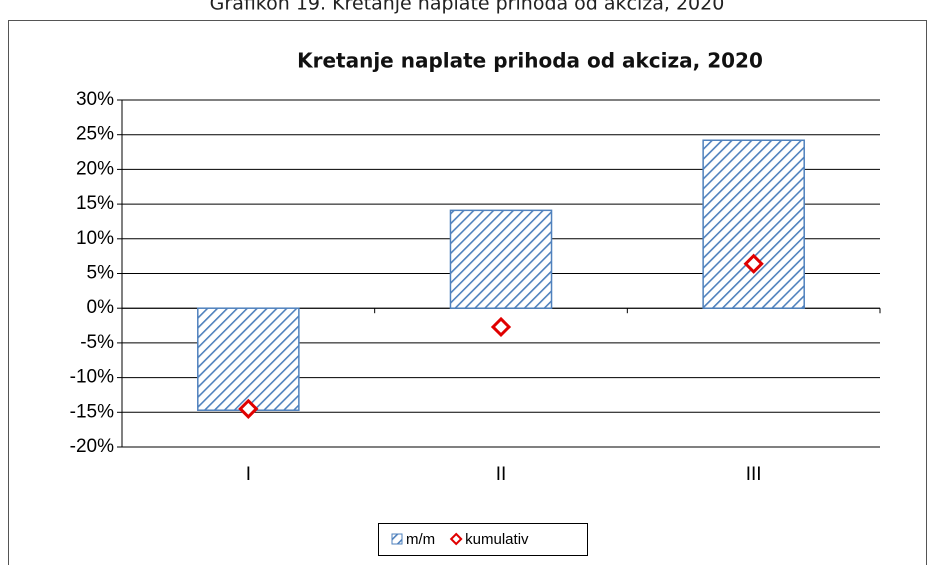 This screenshot has width=935, height=565. What do you see at coordinates (95, 134) in the screenshot?
I see `y-tick-label: 25%` at bounding box center [95, 134].